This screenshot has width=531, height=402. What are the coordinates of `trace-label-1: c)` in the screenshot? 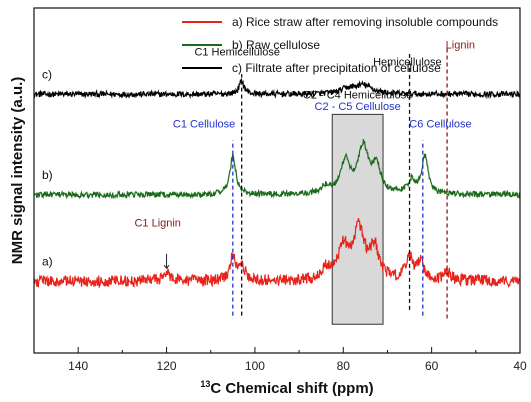 It's located at (47, 74).